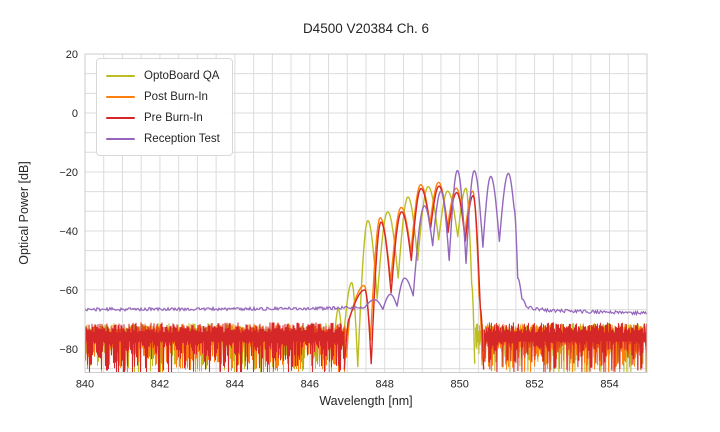 This screenshot has height=432, width=720. I want to click on legend-item-reception-test: Reception Test, so click(163, 138).